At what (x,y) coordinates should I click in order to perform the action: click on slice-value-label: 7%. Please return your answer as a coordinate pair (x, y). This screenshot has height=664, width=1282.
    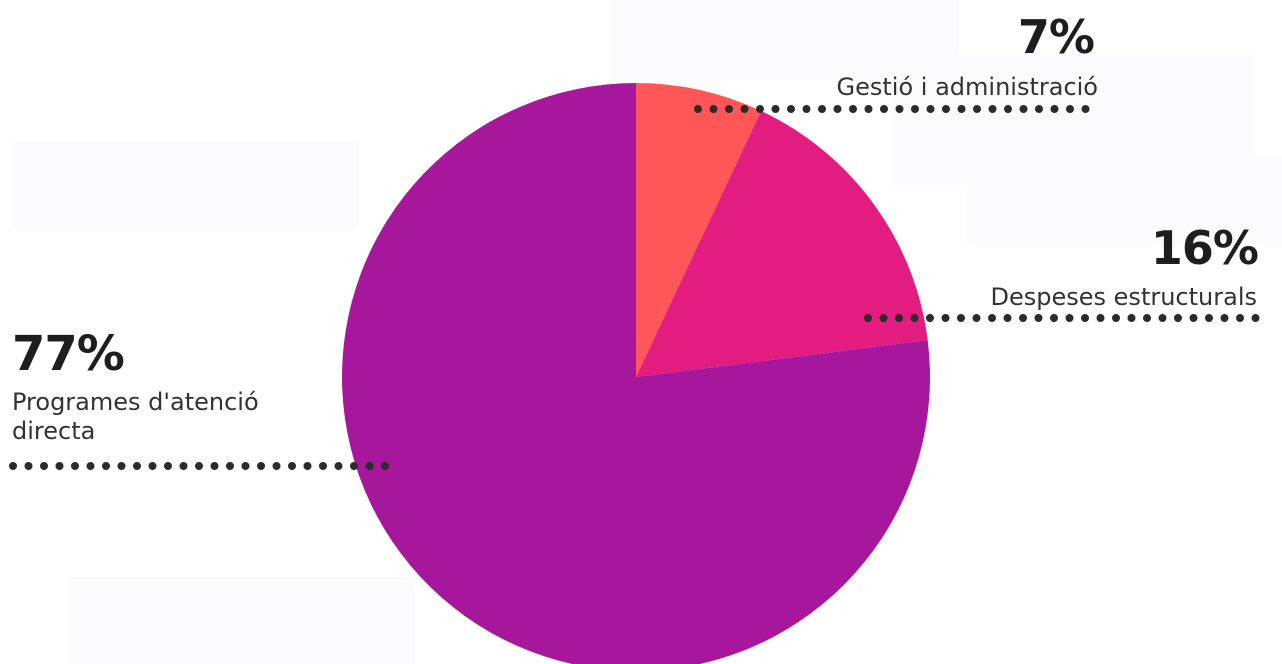
    Looking at the image, I should click on (1056, 37).